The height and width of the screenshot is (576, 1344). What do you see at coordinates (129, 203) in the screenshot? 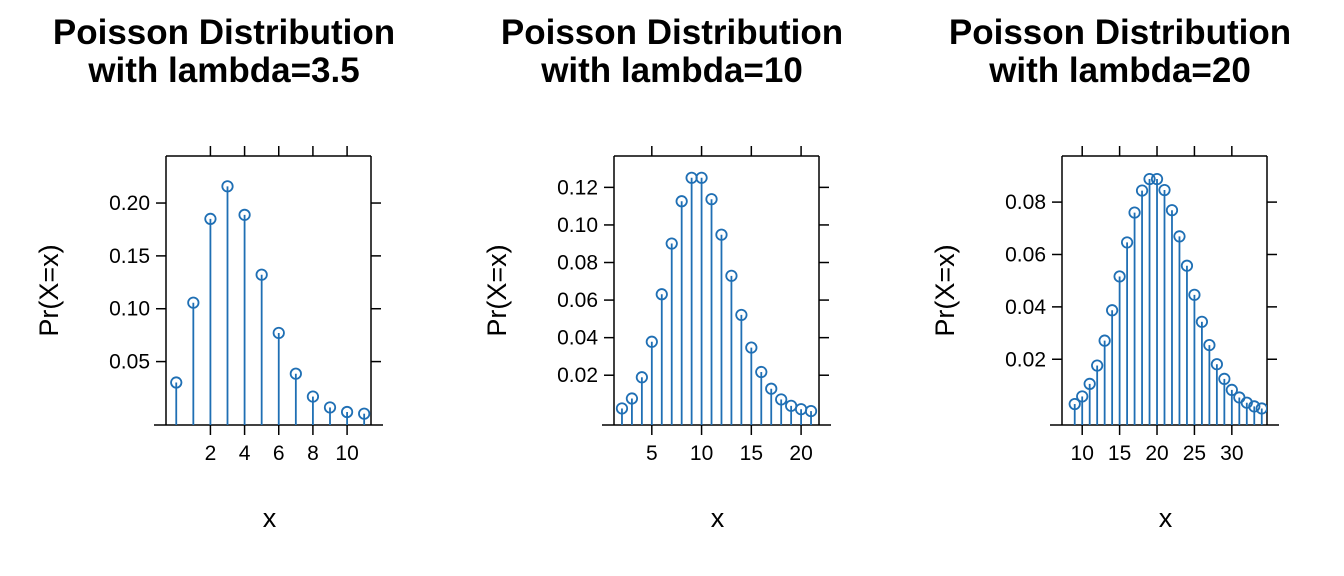
I see `y-tick-label: 0.20` at bounding box center [129, 203].